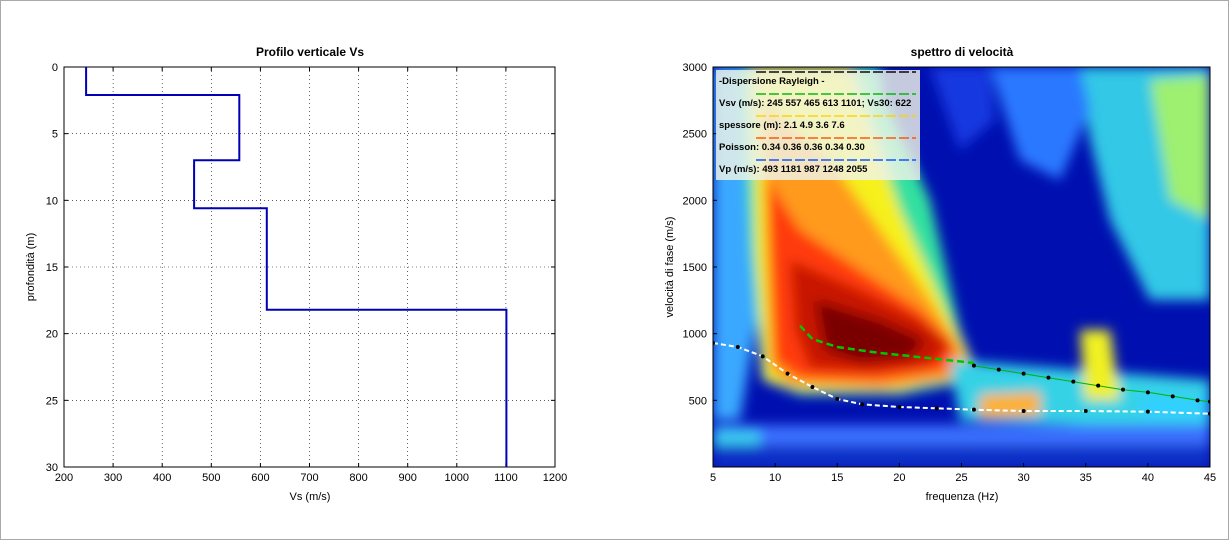 Image resolution: width=1229 pixels, height=540 pixels. What do you see at coordinates (457, 478) in the screenshot?
I see `x-tick-label: 1000` at bounding box center [457, 478].